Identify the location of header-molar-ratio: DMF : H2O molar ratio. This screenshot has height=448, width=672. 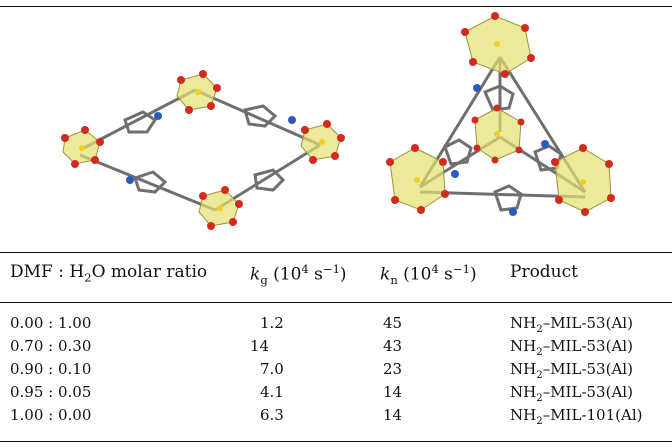
(109, 273).